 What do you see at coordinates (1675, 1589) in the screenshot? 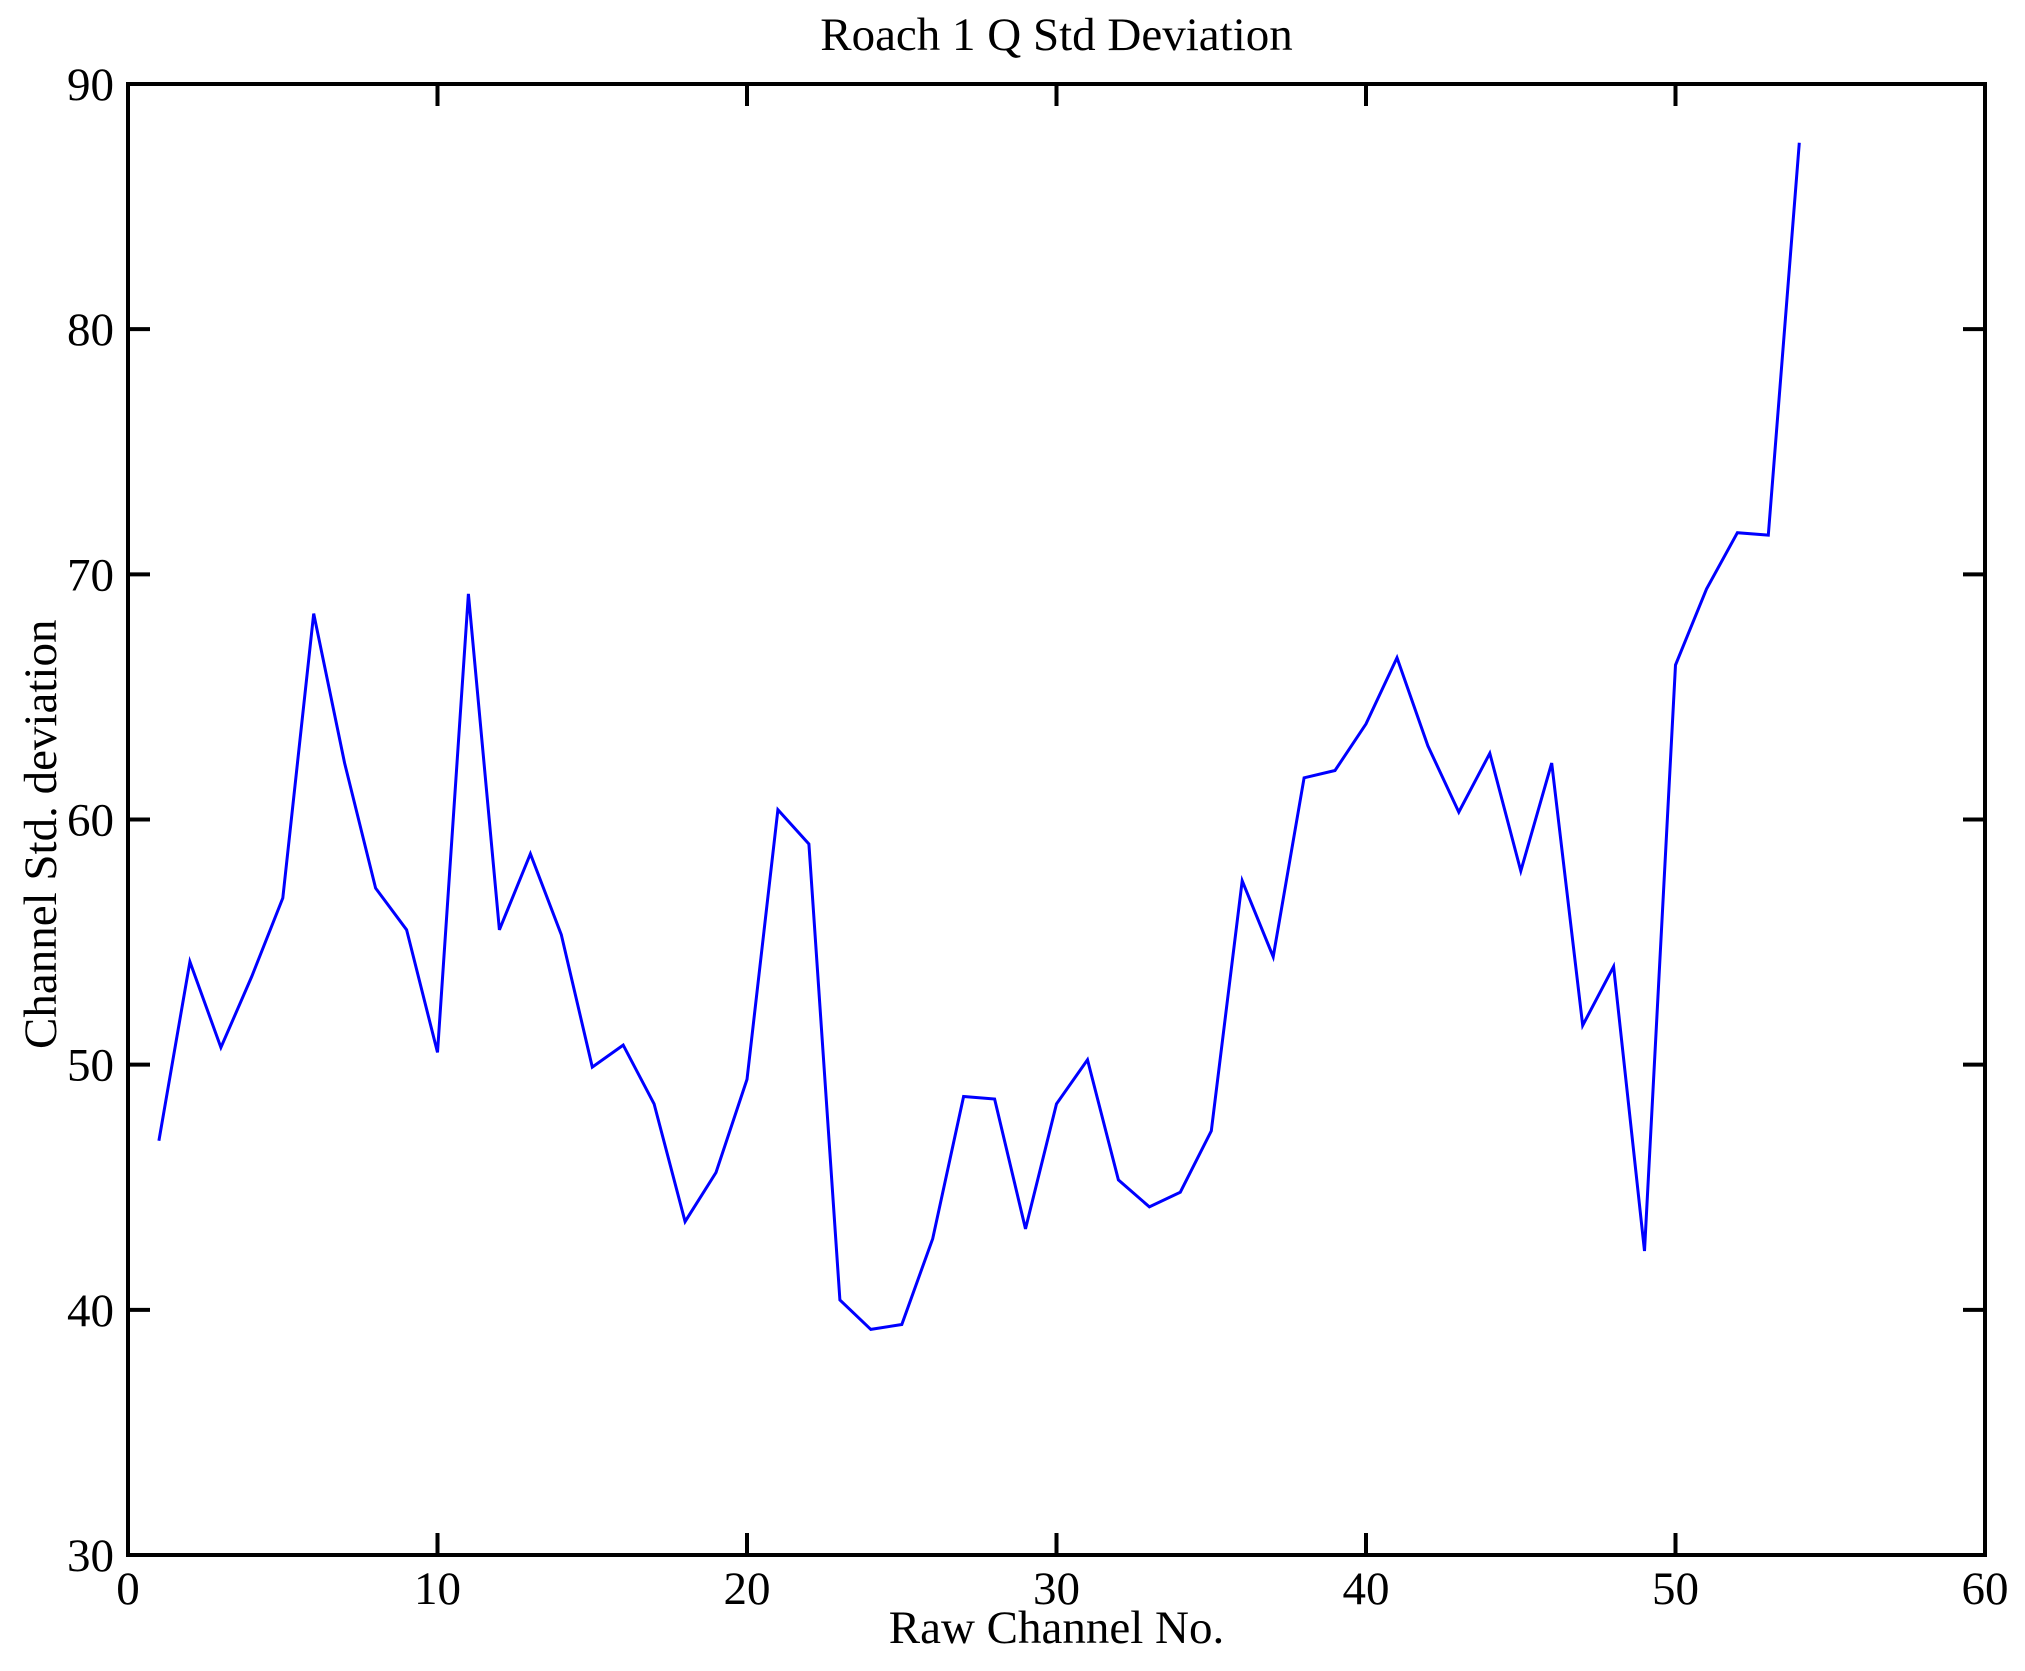
I see `x-tick-label: 50` at bounding box center [1675, 1589].